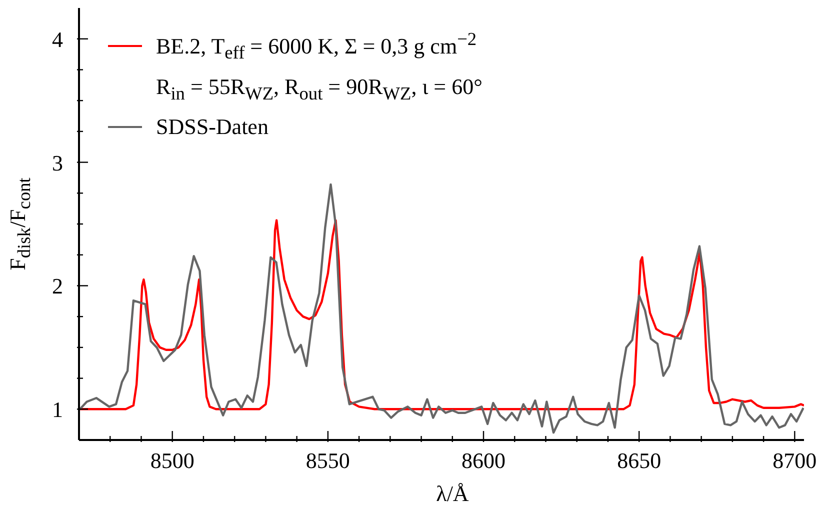  I want to click on x-tick-label: 8500, so click(172, 460).